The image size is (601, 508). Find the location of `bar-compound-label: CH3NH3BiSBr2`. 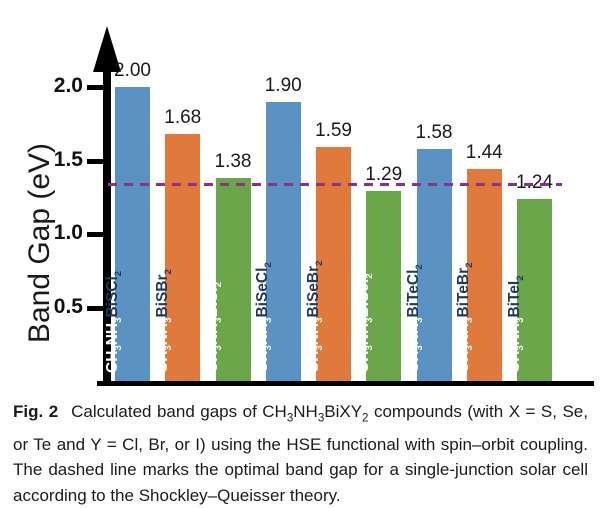

bar-compound-label: CH3NH3BiSBr2 is located at coordinates (163, 321).